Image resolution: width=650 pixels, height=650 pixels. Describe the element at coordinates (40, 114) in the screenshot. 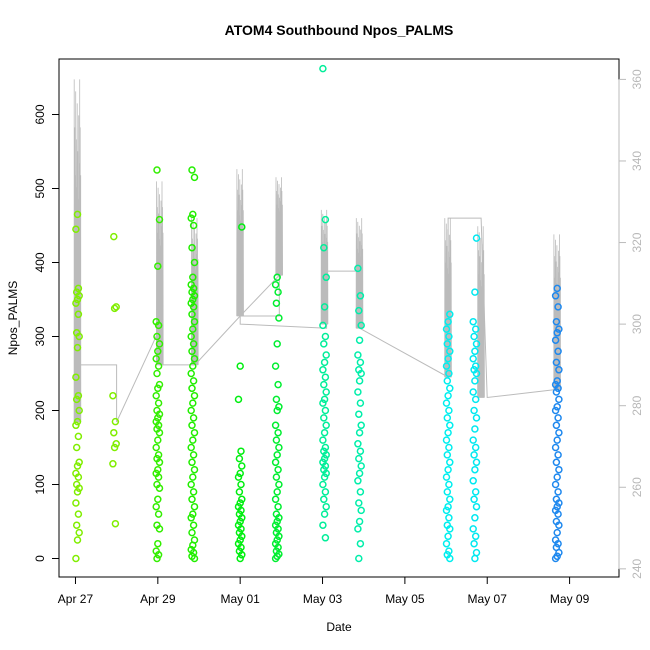

I see `y-tick-label: 600` at that location.